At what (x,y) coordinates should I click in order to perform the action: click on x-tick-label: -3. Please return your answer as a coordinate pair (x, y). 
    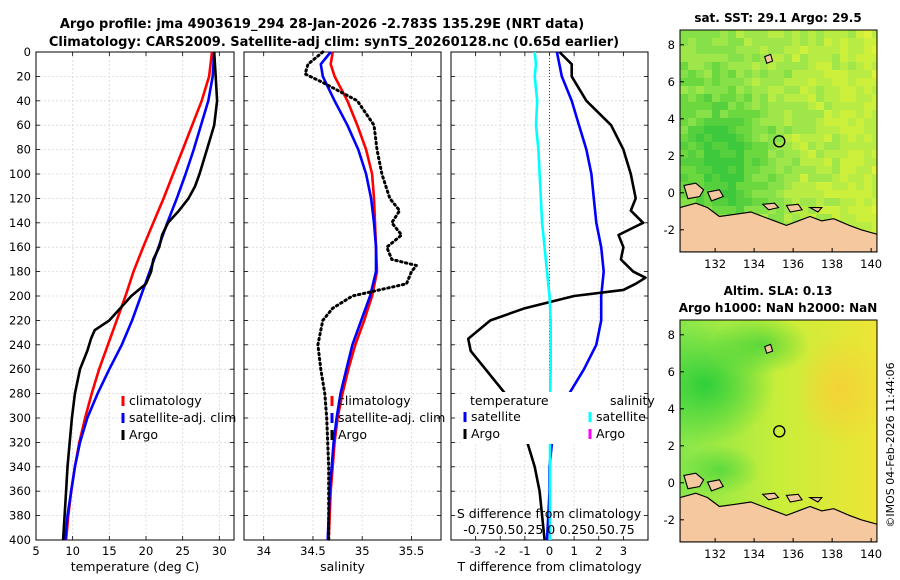
    Looking at the image, I should click on (475, 551).